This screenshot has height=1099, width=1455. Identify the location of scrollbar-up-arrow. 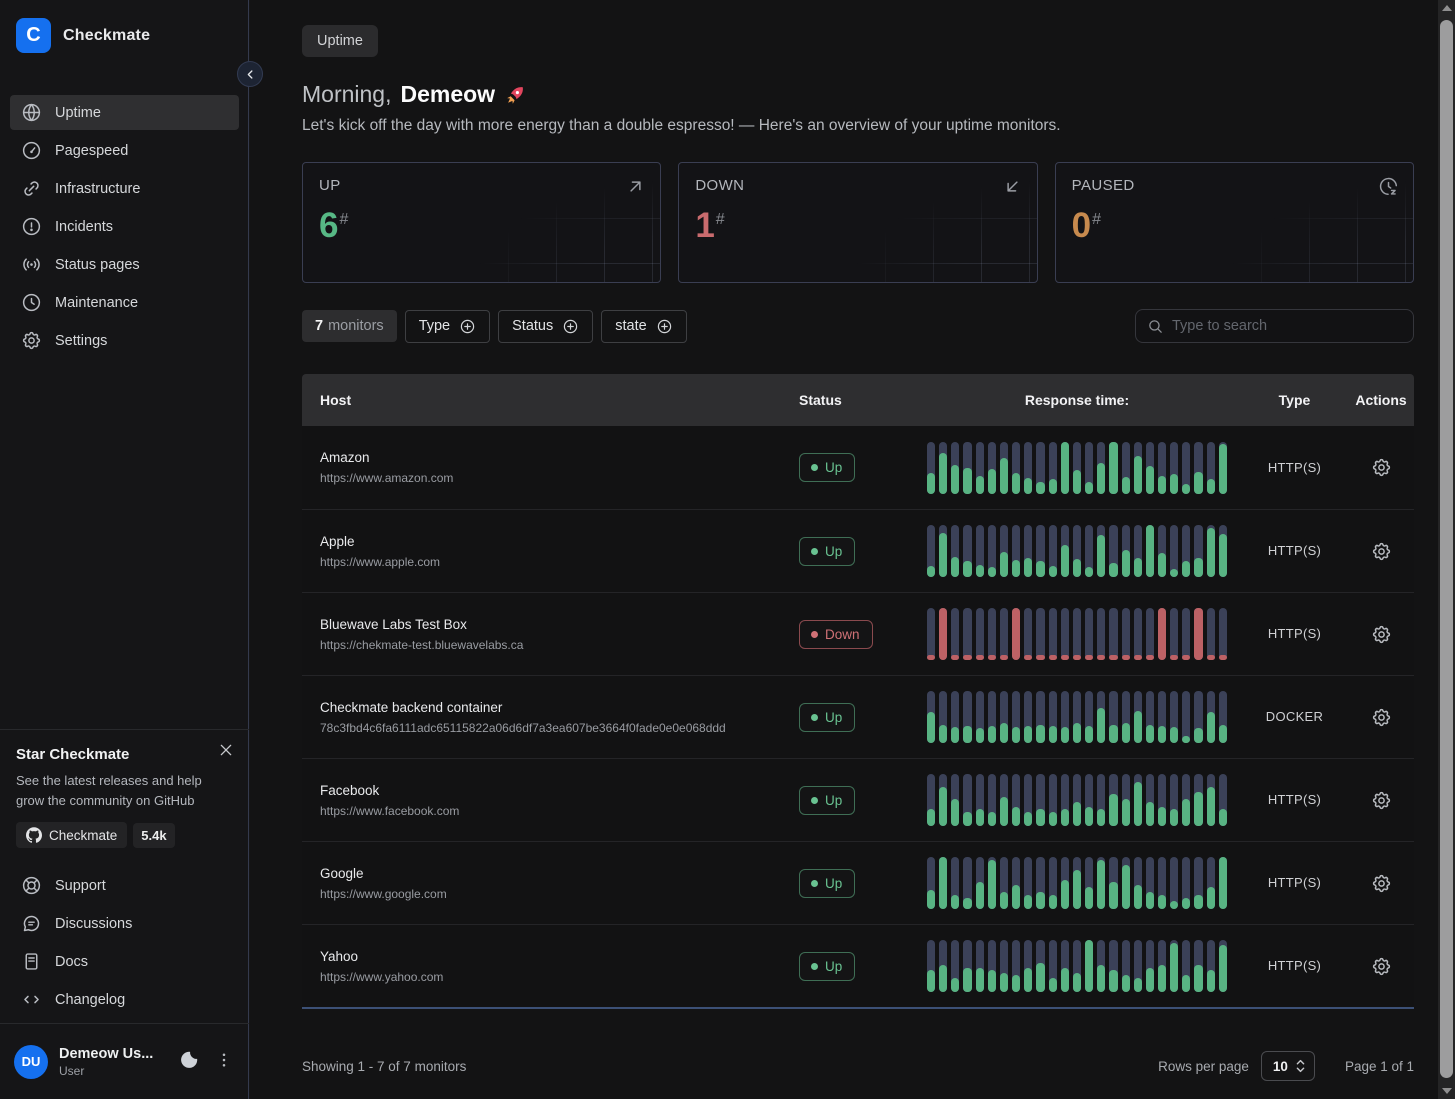
(1446, 8).